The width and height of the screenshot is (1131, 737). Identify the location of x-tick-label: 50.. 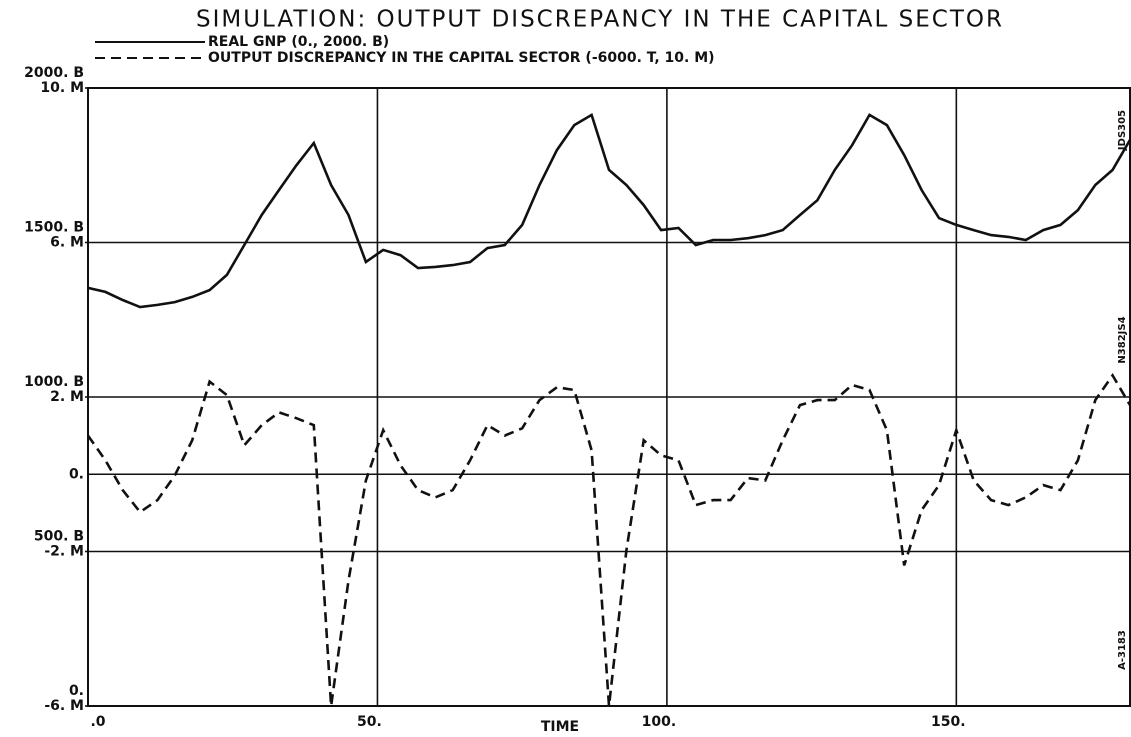
(369, 722).